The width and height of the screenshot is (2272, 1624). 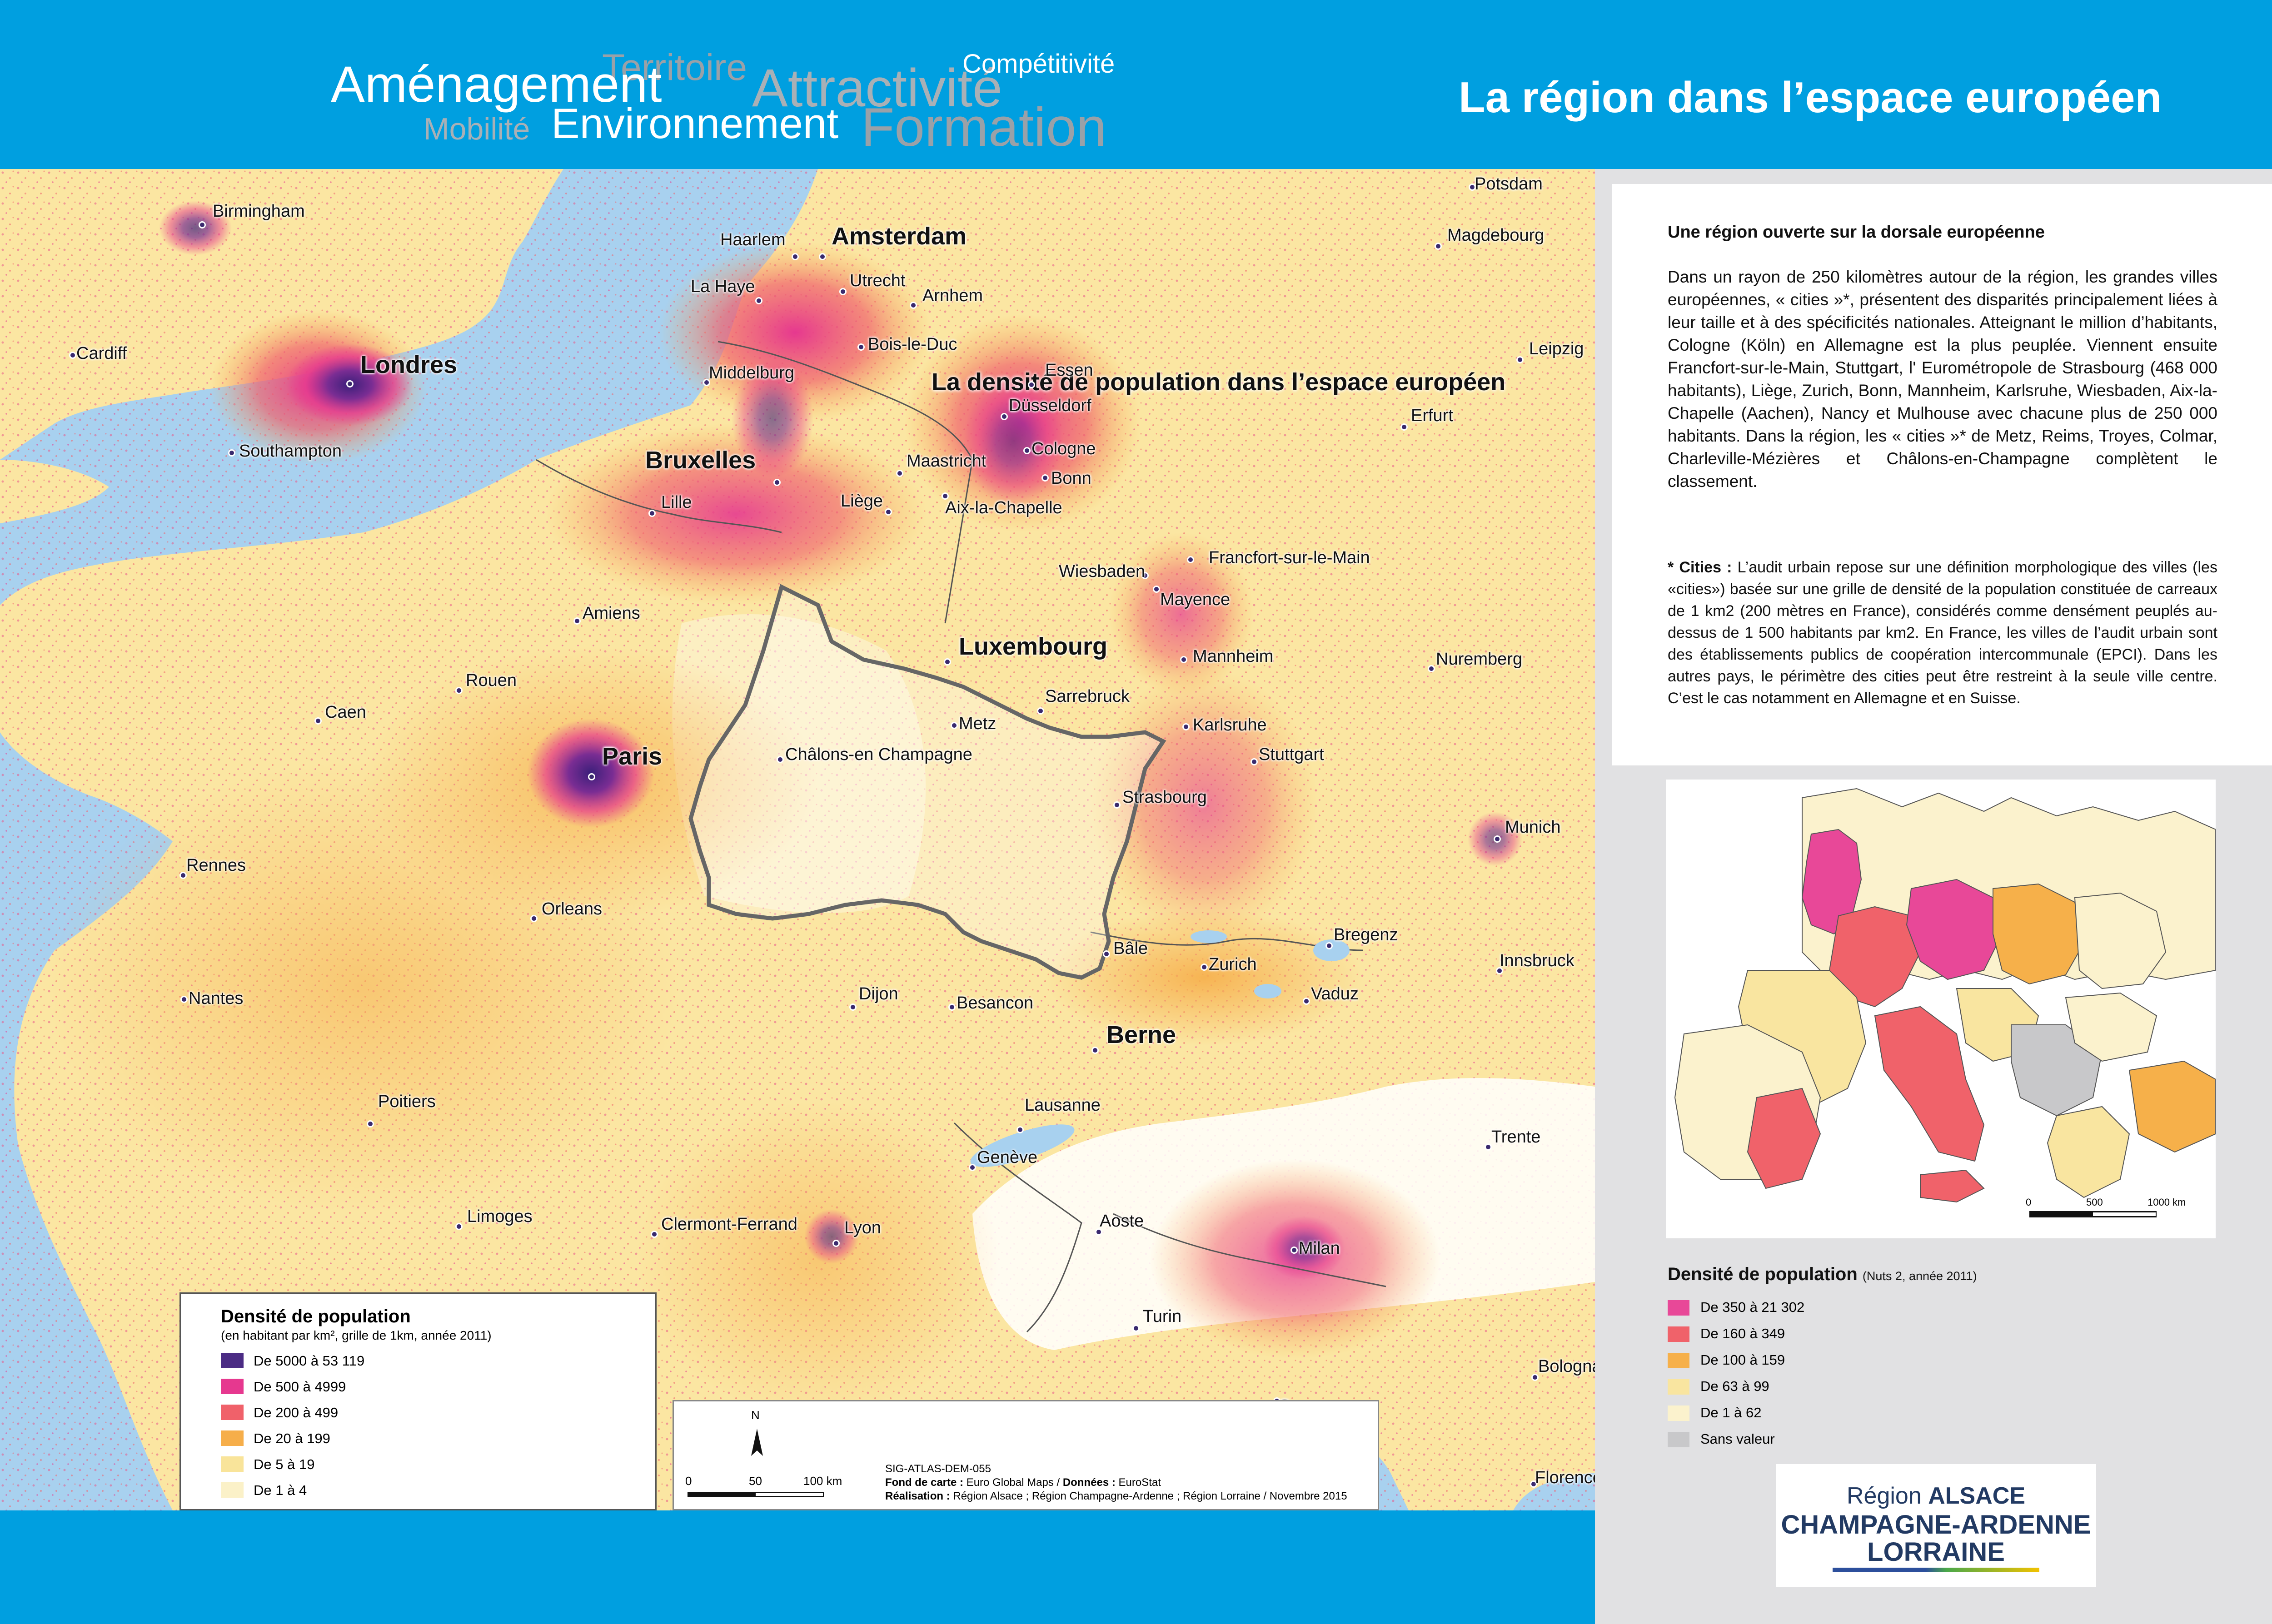 I want to click on city-vaduz: Vaduz, so click(x=1335, y=993).